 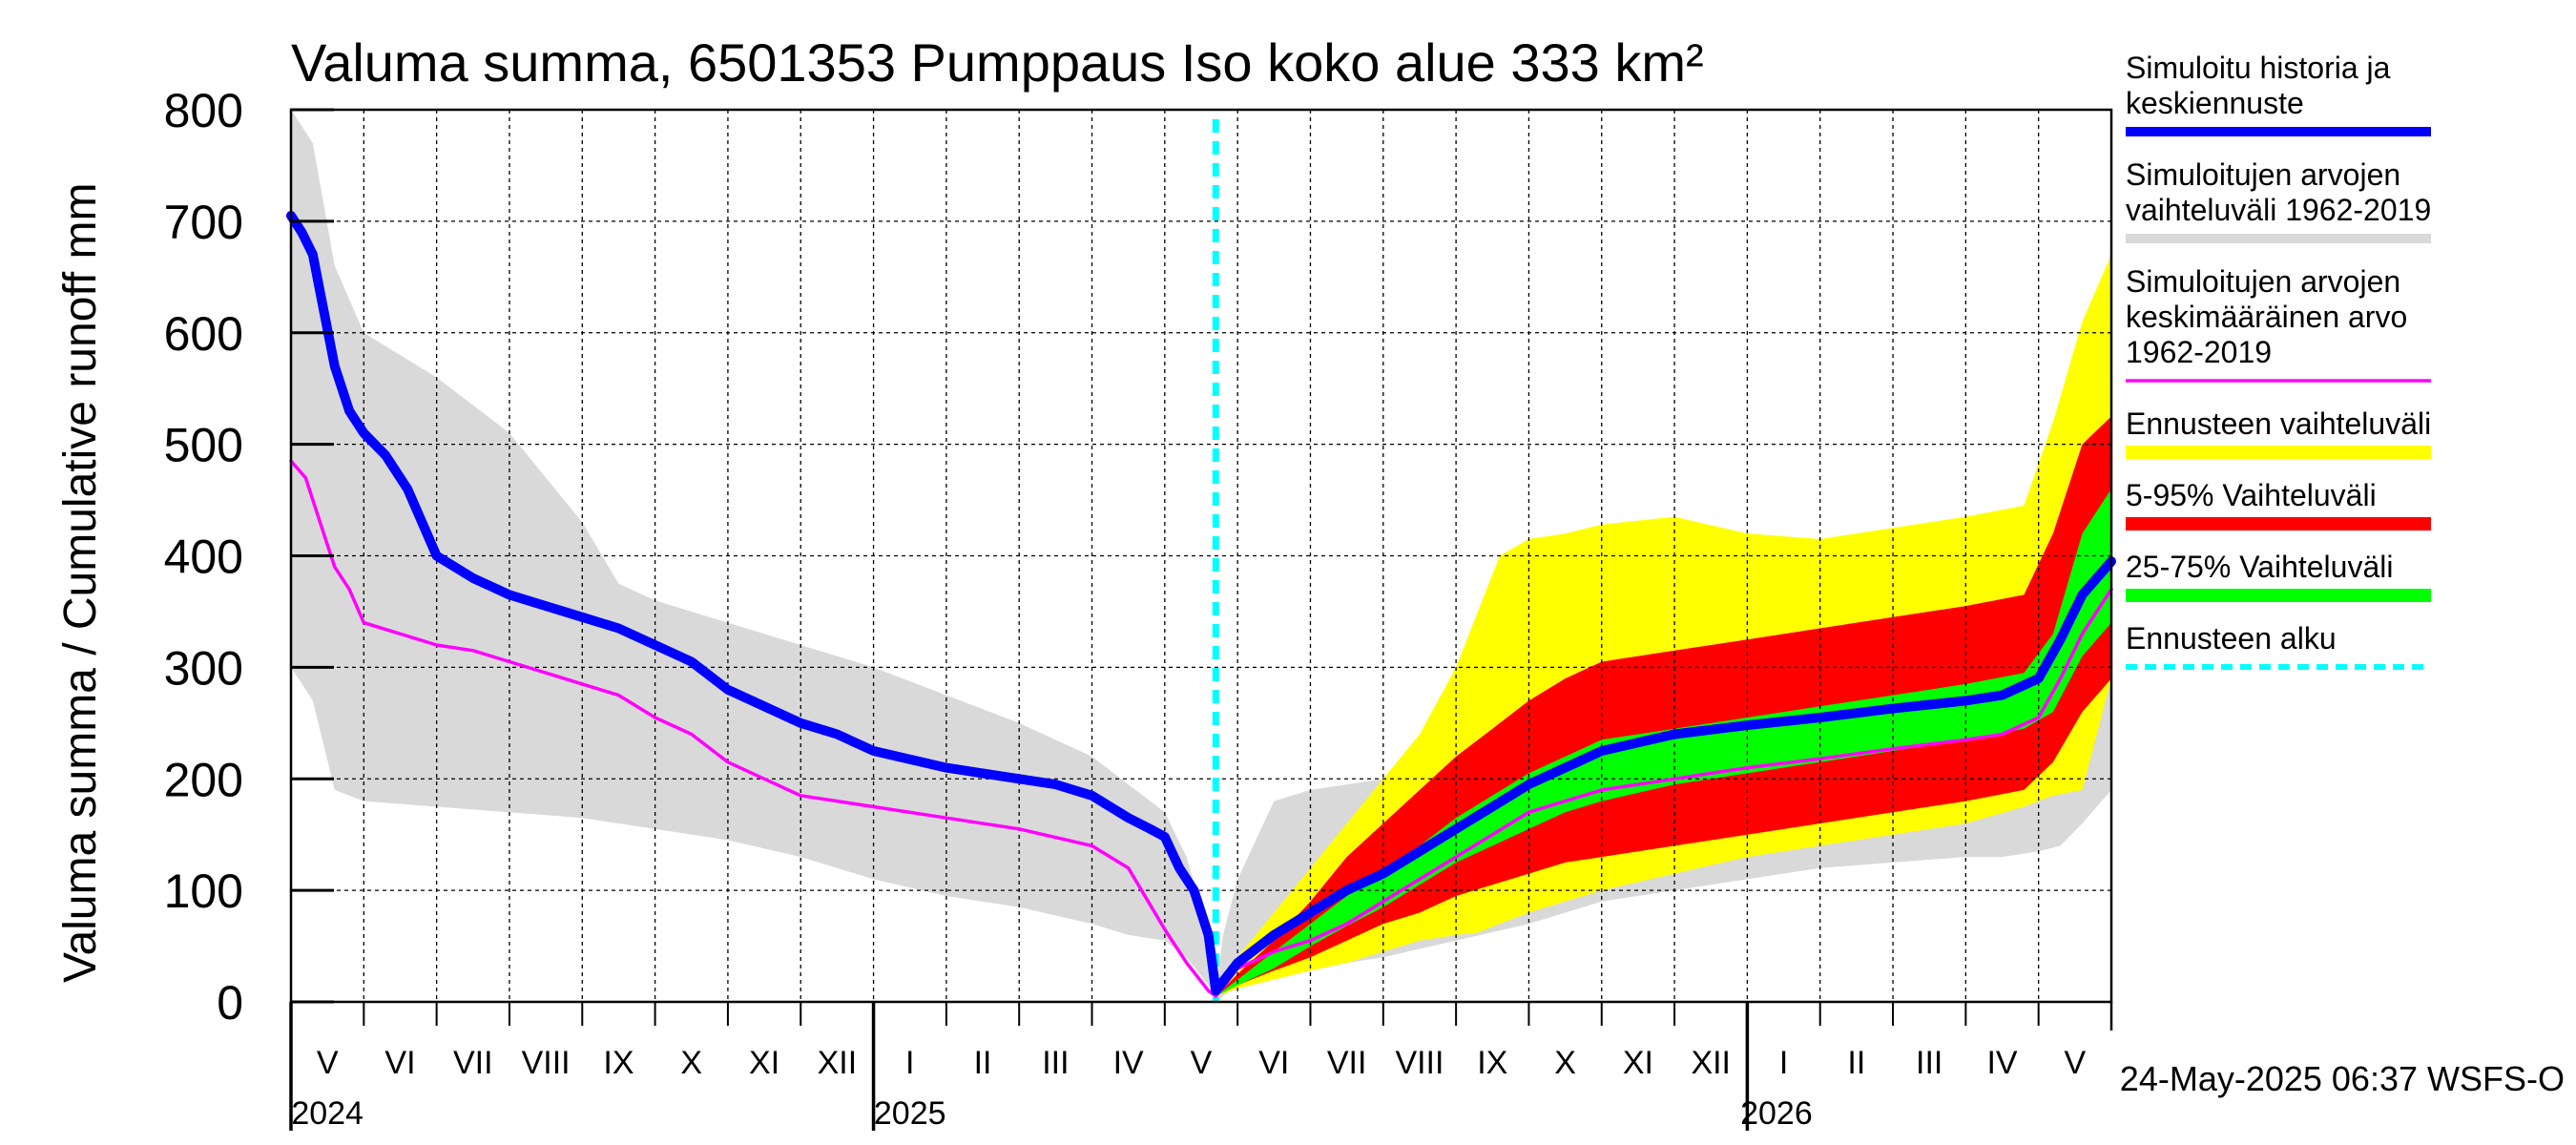 I want to click on legend-text: Ennusteen alku, so click(x=2231, y=639).